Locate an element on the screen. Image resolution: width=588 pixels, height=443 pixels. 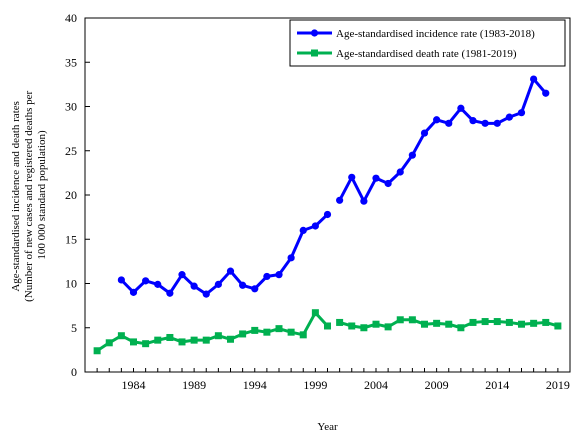
x-tick-label: 1989 is located at coordinates (194, 385).